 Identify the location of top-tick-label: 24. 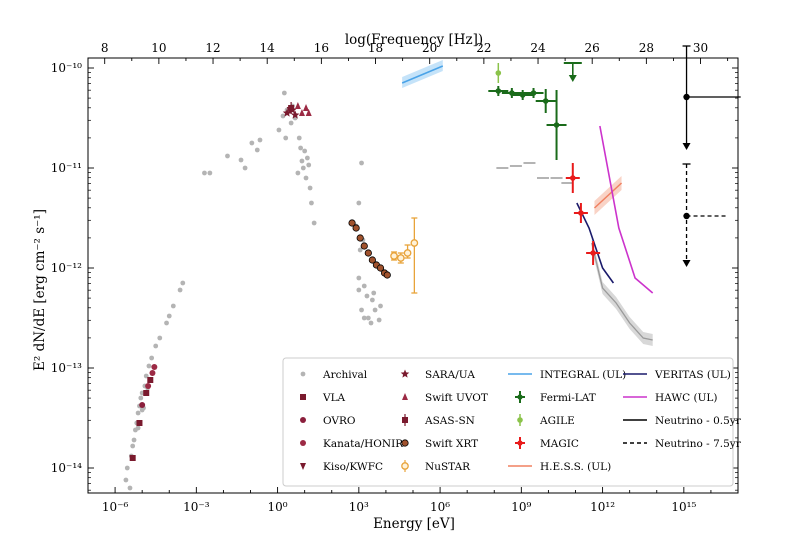
(538, 48).